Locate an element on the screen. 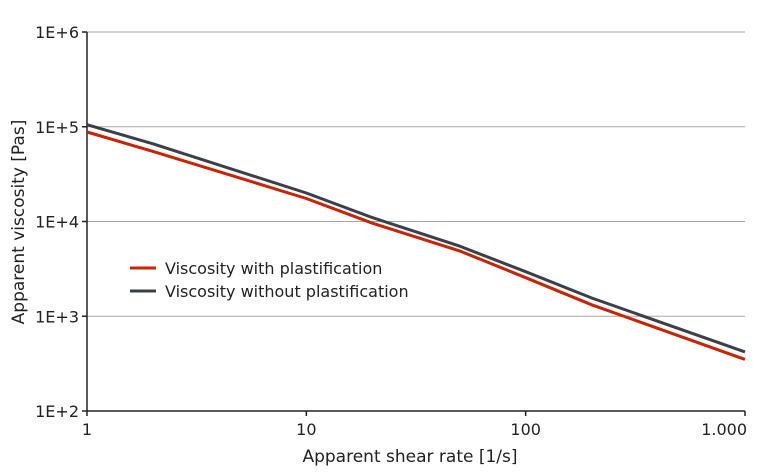 The width and height of the screenshot is (768, 476). x-axis-label: Apparent shear rate [1/s] is located at coordinates (409, 457).